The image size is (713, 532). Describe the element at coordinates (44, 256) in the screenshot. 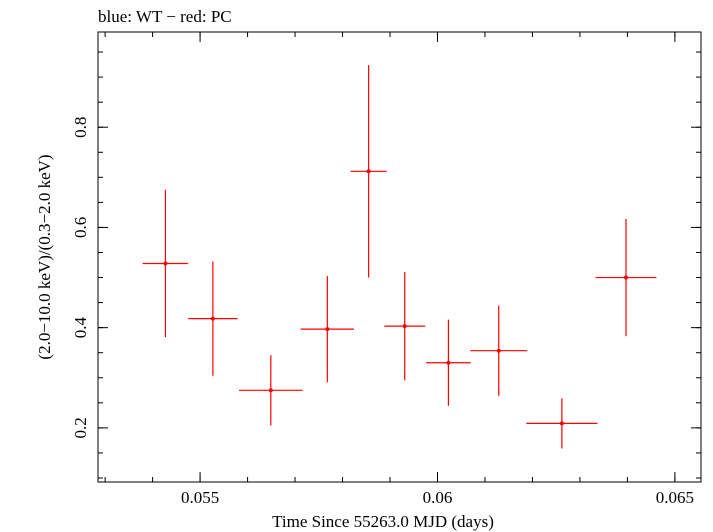

I see `y-axis-label: (2.0−10.0 keV)/(0.3−2.0 keV)` at that location.